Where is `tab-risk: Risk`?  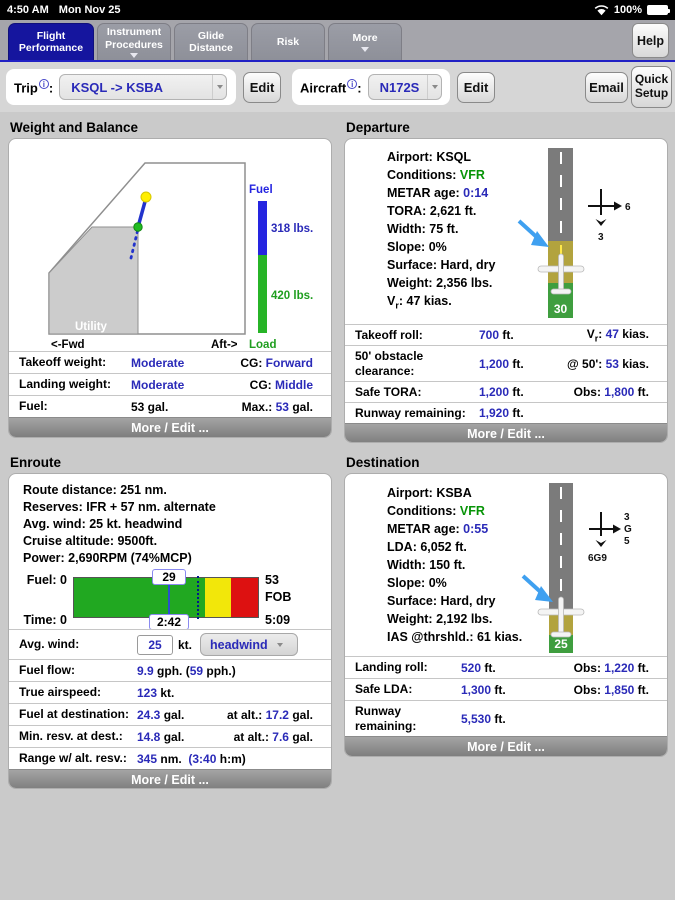
tab-risk: Risk is located at coordinates (288, 41).